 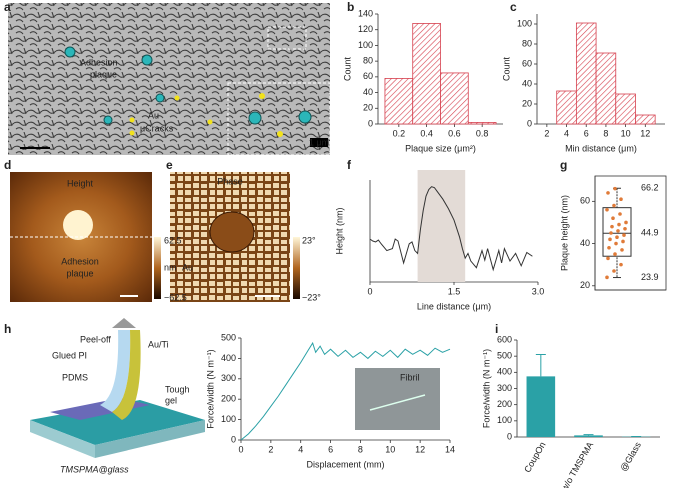 What do you see at coordinates (365, 13) in the screenshot?
I see `y-tick-label: 140` at bounding box center [365, 13].